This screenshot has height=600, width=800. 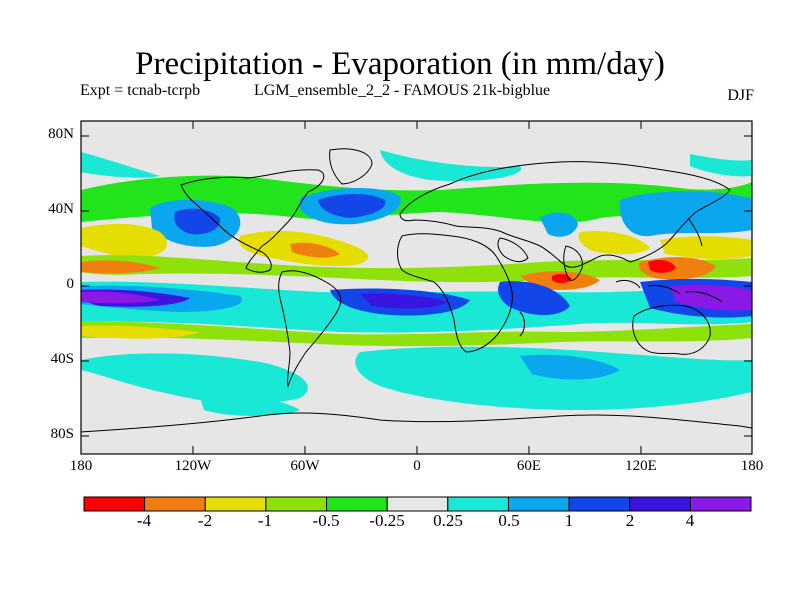 I want to click on contour-sh-violet-wpac, so click(x=711, y=297).